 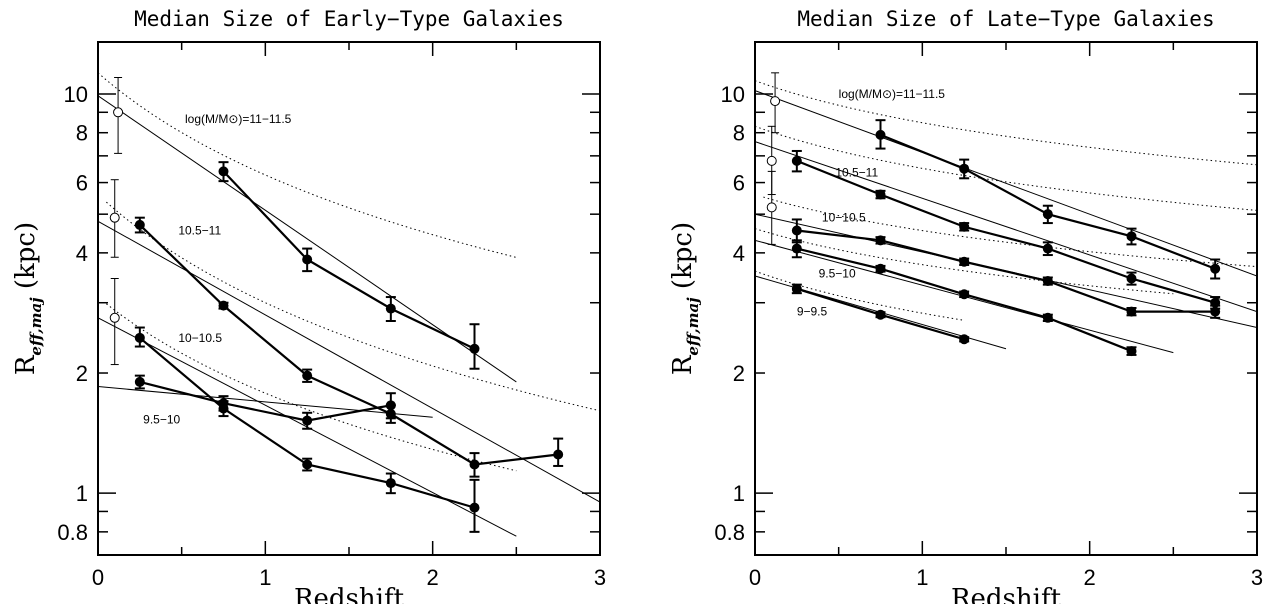 What do you see at coordinates (892, 94) in the screenshot?
I see `series-annotation: log(M/M⊙)=11−11.5` at bounding box center [892, 94].